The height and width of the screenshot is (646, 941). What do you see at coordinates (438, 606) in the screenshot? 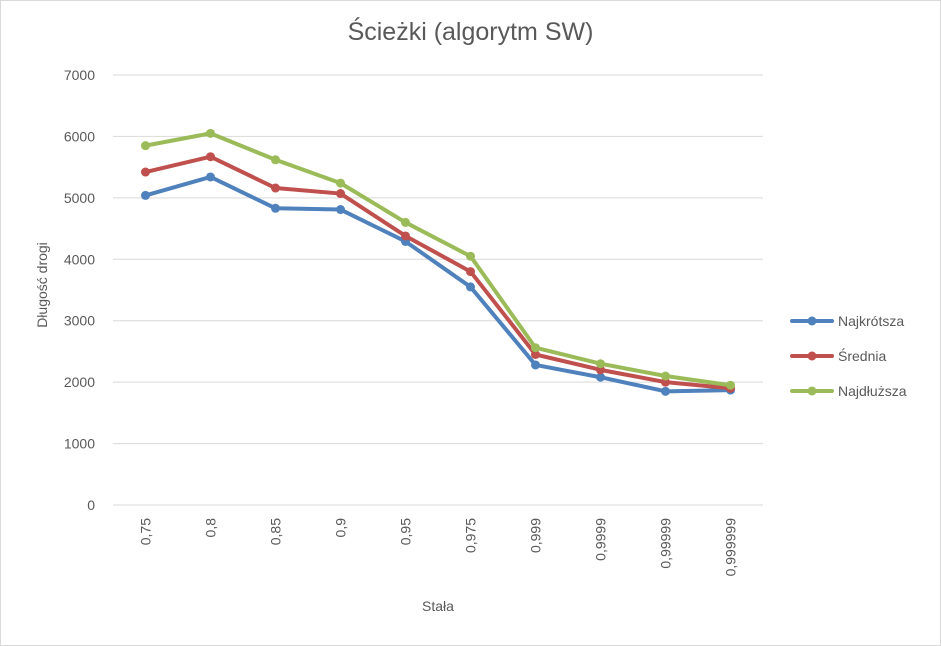
I see `x-axis-label: Stała` at bounding box center [438, 606].